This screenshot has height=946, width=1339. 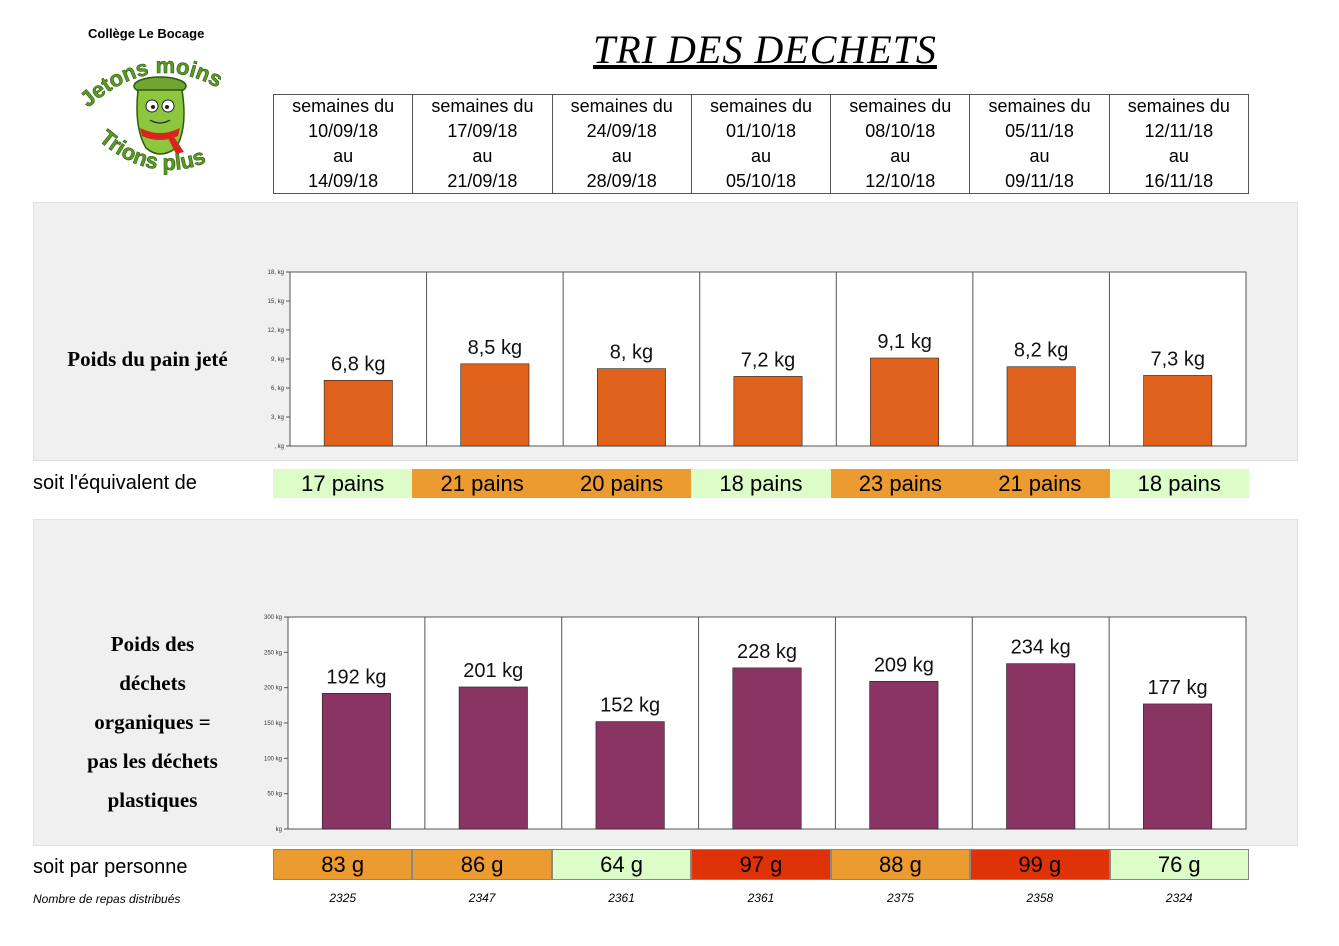 What do you see at coordinates (483, 144) in the screenshot?
I see `week-header-cell: semaines du 17/09/18 au 21/09/18` at bounding box center [483, 144].